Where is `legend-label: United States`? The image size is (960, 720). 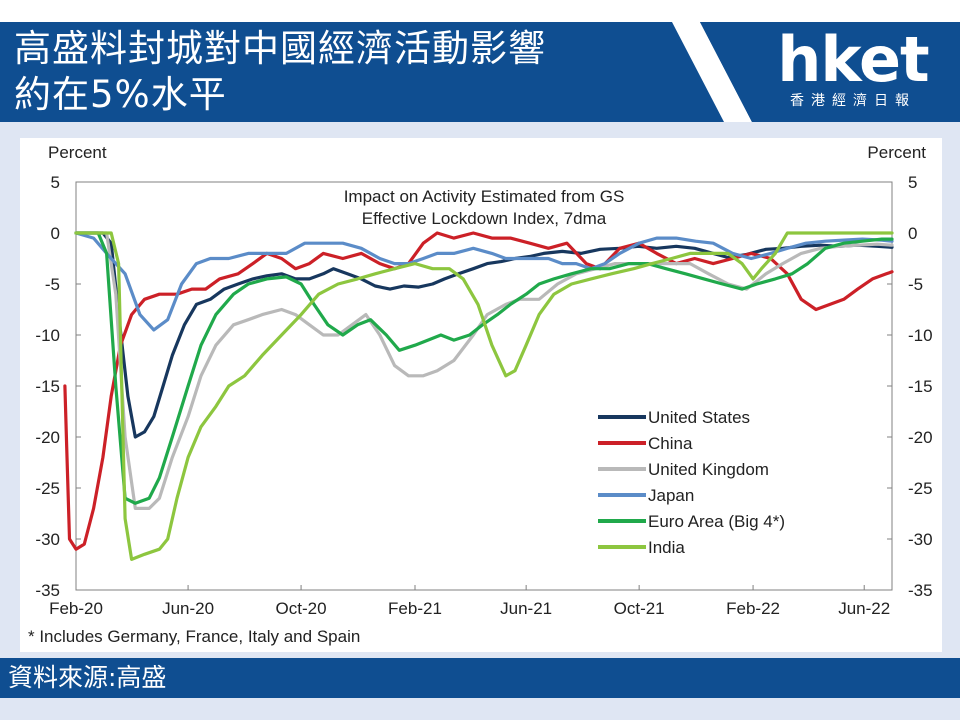 legend-label: United States is located at coordinates (699, 417).